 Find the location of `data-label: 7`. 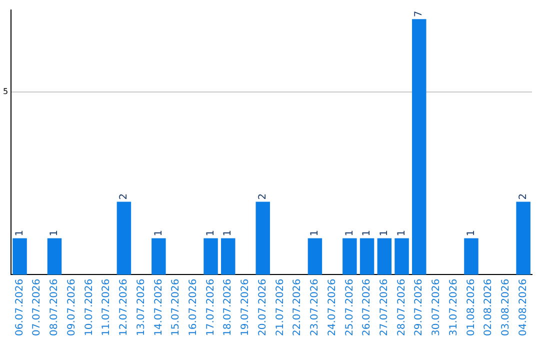

data-label: 7 is located at coordinates (419, 14).